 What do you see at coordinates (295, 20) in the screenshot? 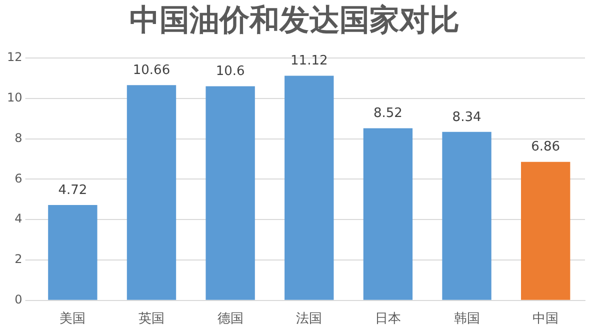
I see `chart-title: 中国油价和发达国家对比` at bounding box center [295, 20].